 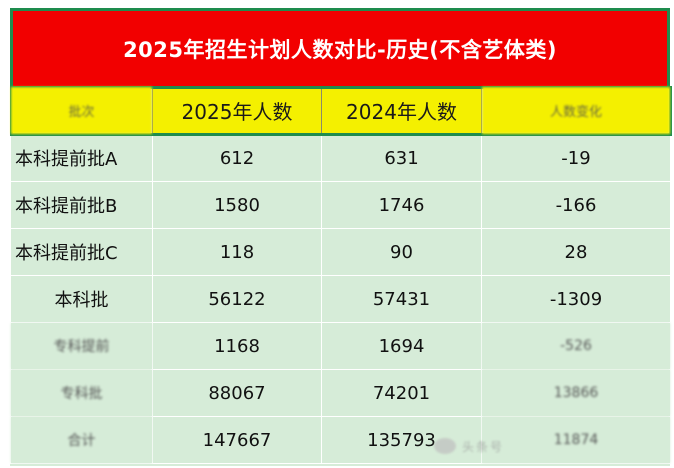 What do you see at coordinates (81, 346) in the screenshot?
I see `cell-batch: 专科提前` at bounding box center [81, 346].